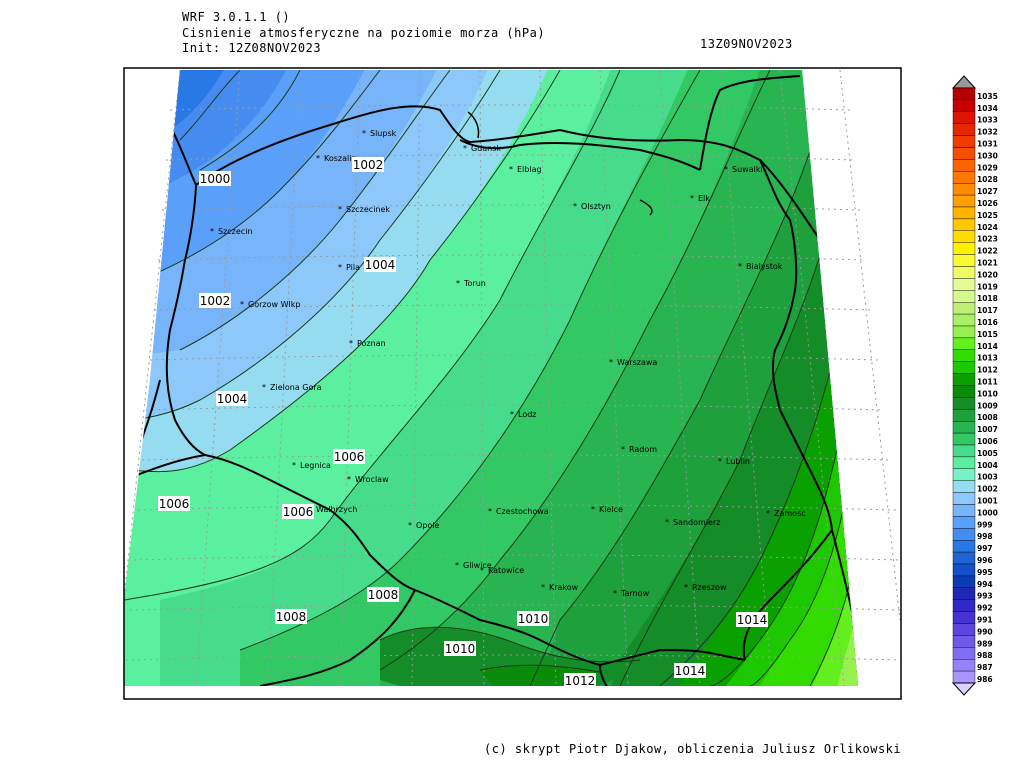  What do you see at coordinates (580, 681) in the screenshot?
I see `svg-text: 1012` at bounding box center [580, 681].